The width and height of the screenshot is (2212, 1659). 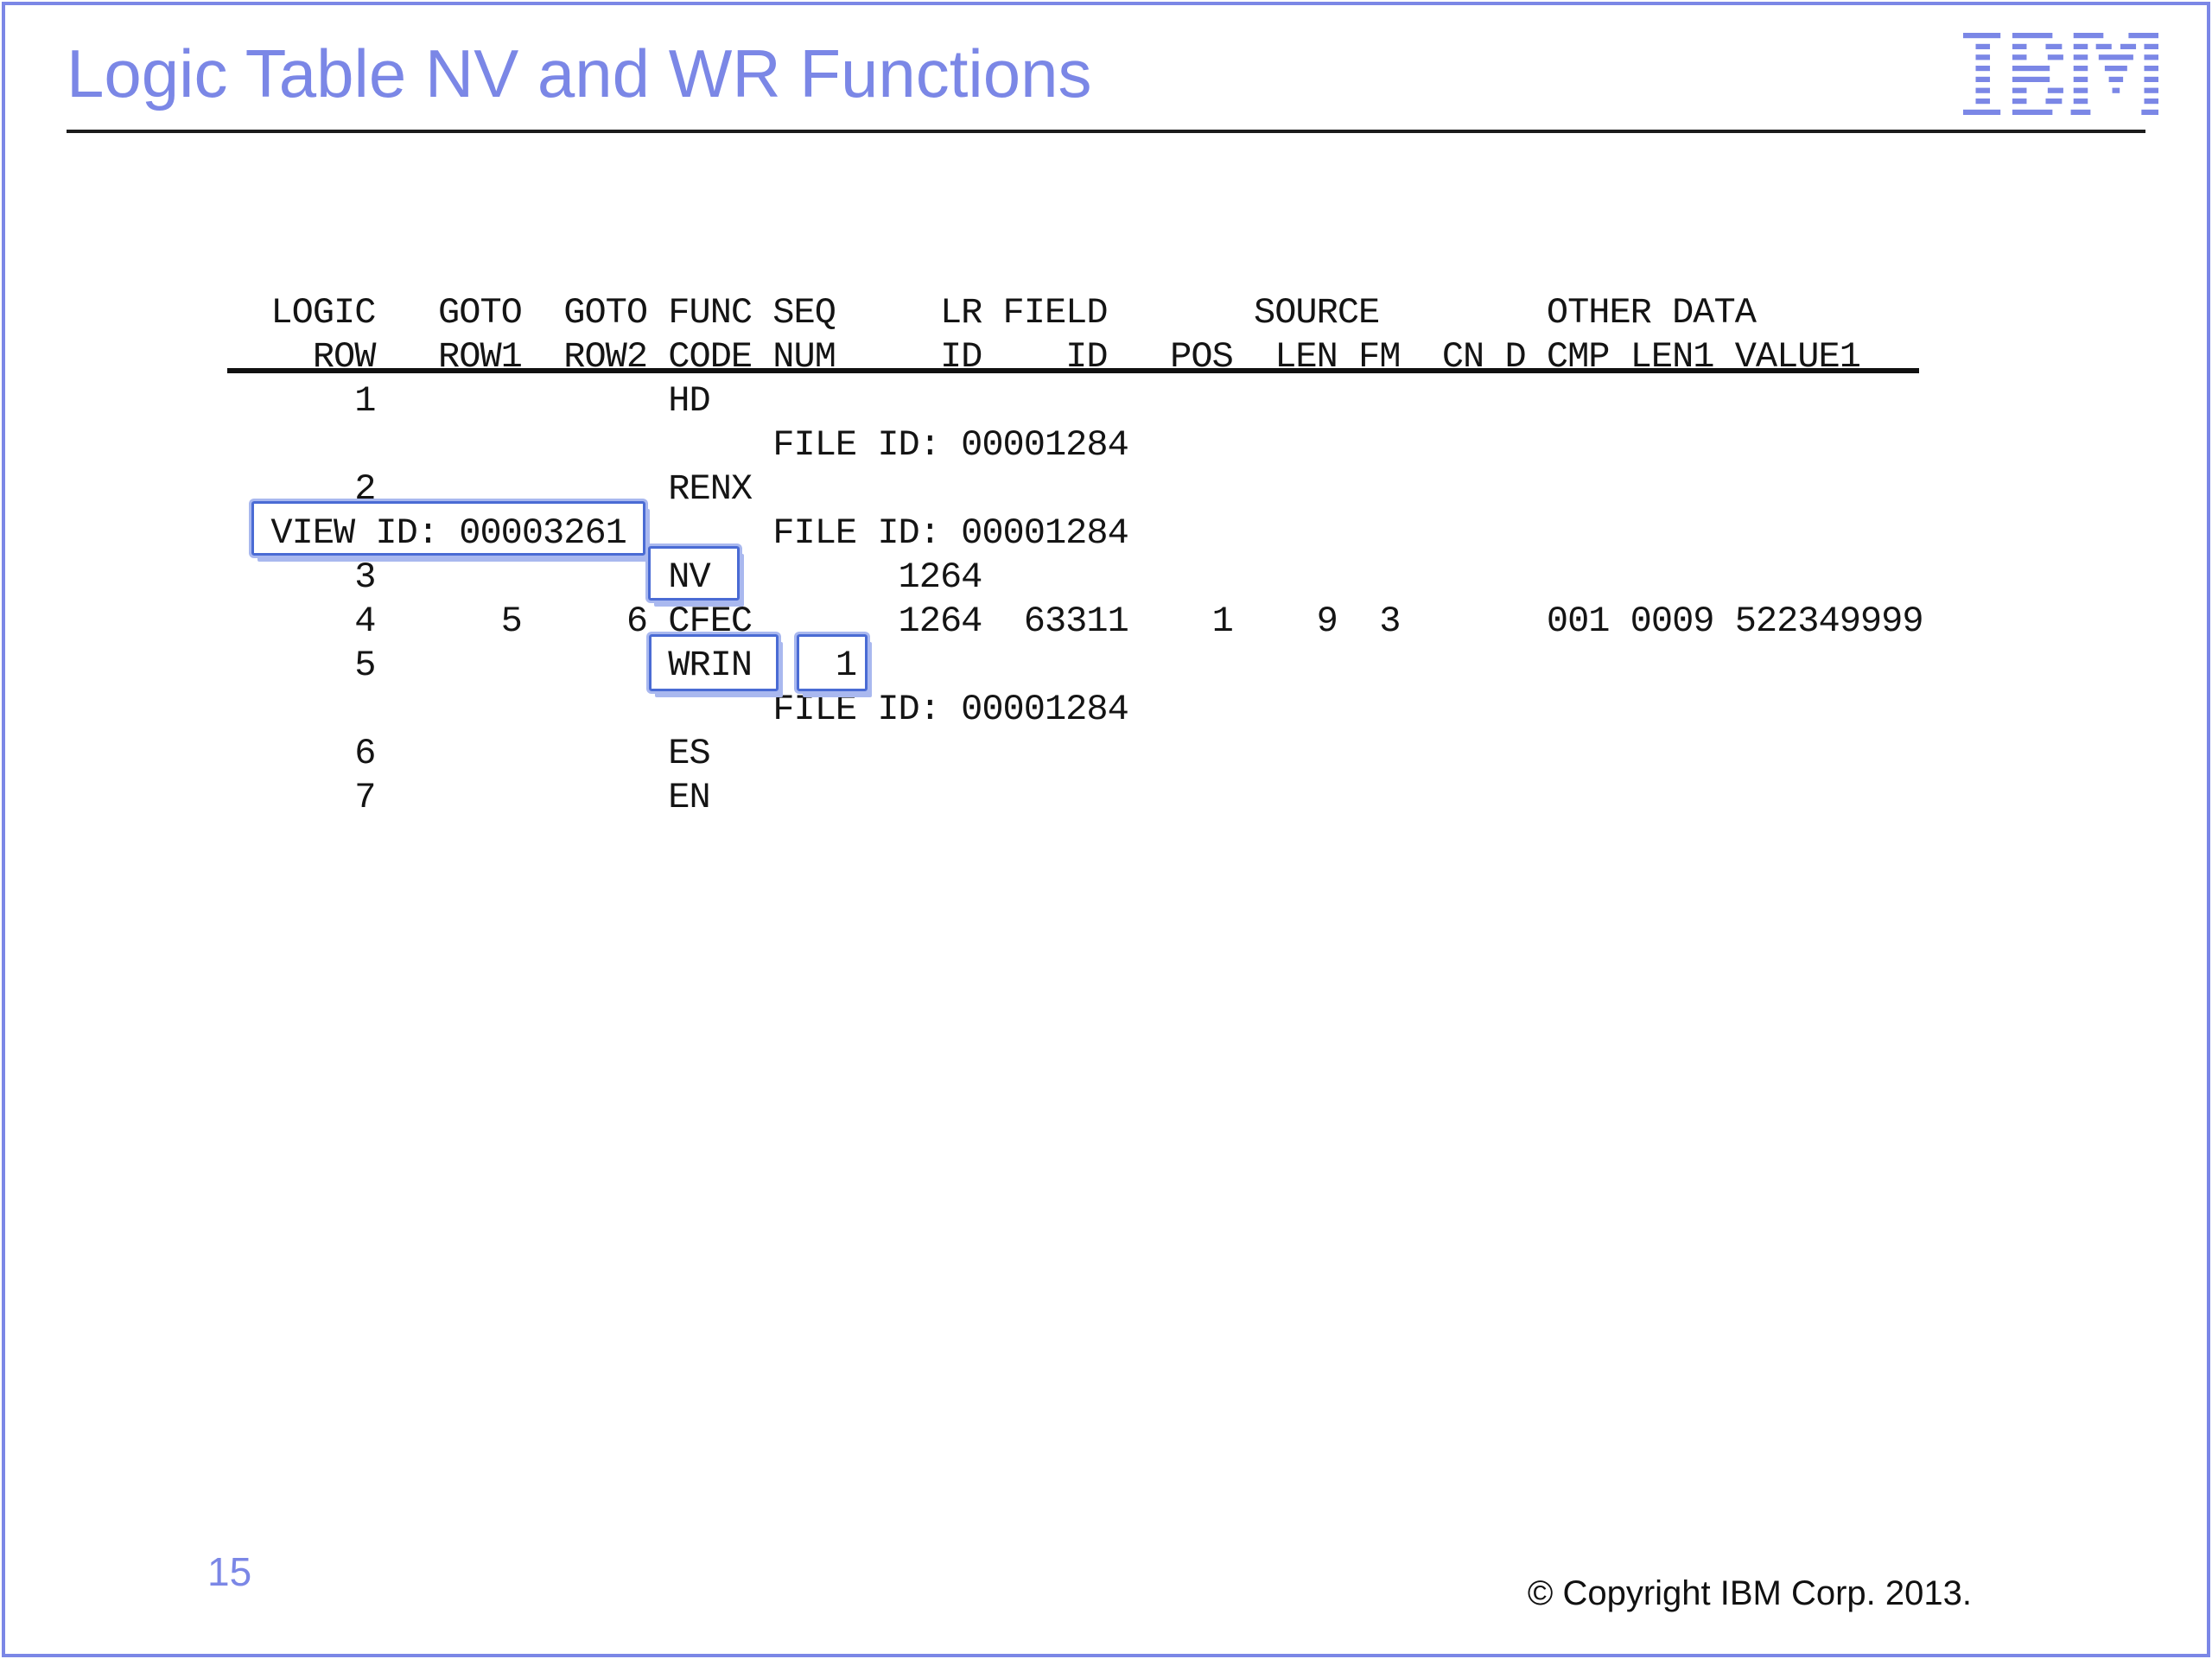 I want to click on highlight-box-wrin-seq-num, so click(x=832, y=662).